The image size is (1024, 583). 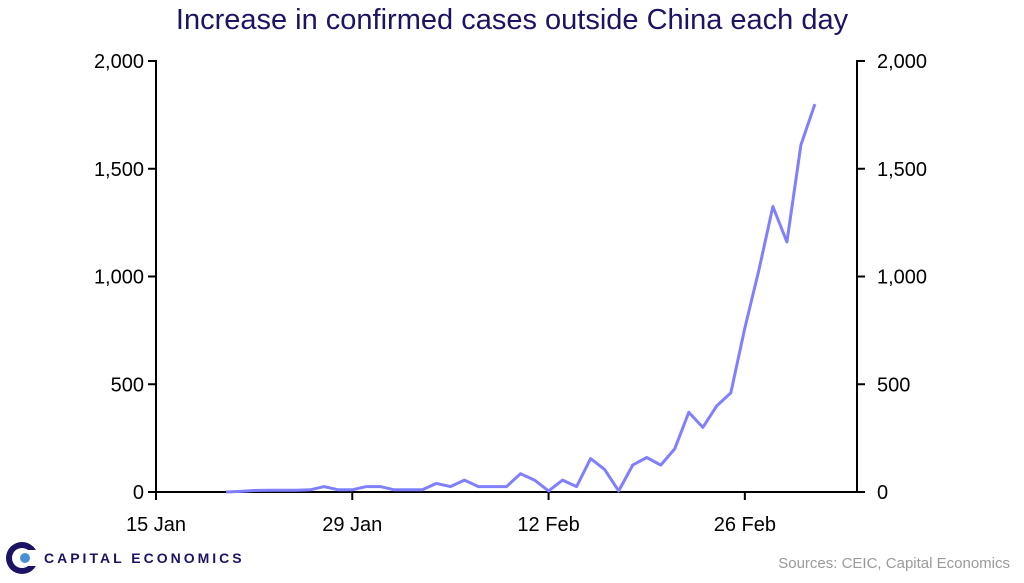 I want to click on y-tick-label-right: 500, so click(x=893, y=385).